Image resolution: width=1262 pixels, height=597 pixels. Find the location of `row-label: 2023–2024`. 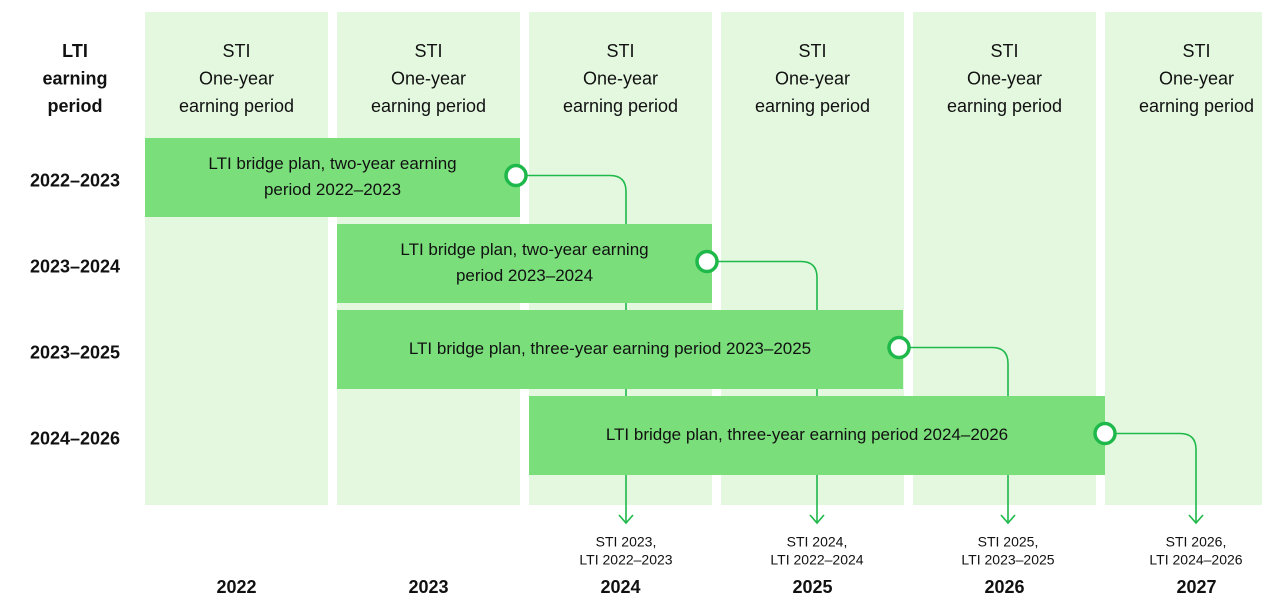

row-label: 2023–2024 is located at coordinates (75, 266).